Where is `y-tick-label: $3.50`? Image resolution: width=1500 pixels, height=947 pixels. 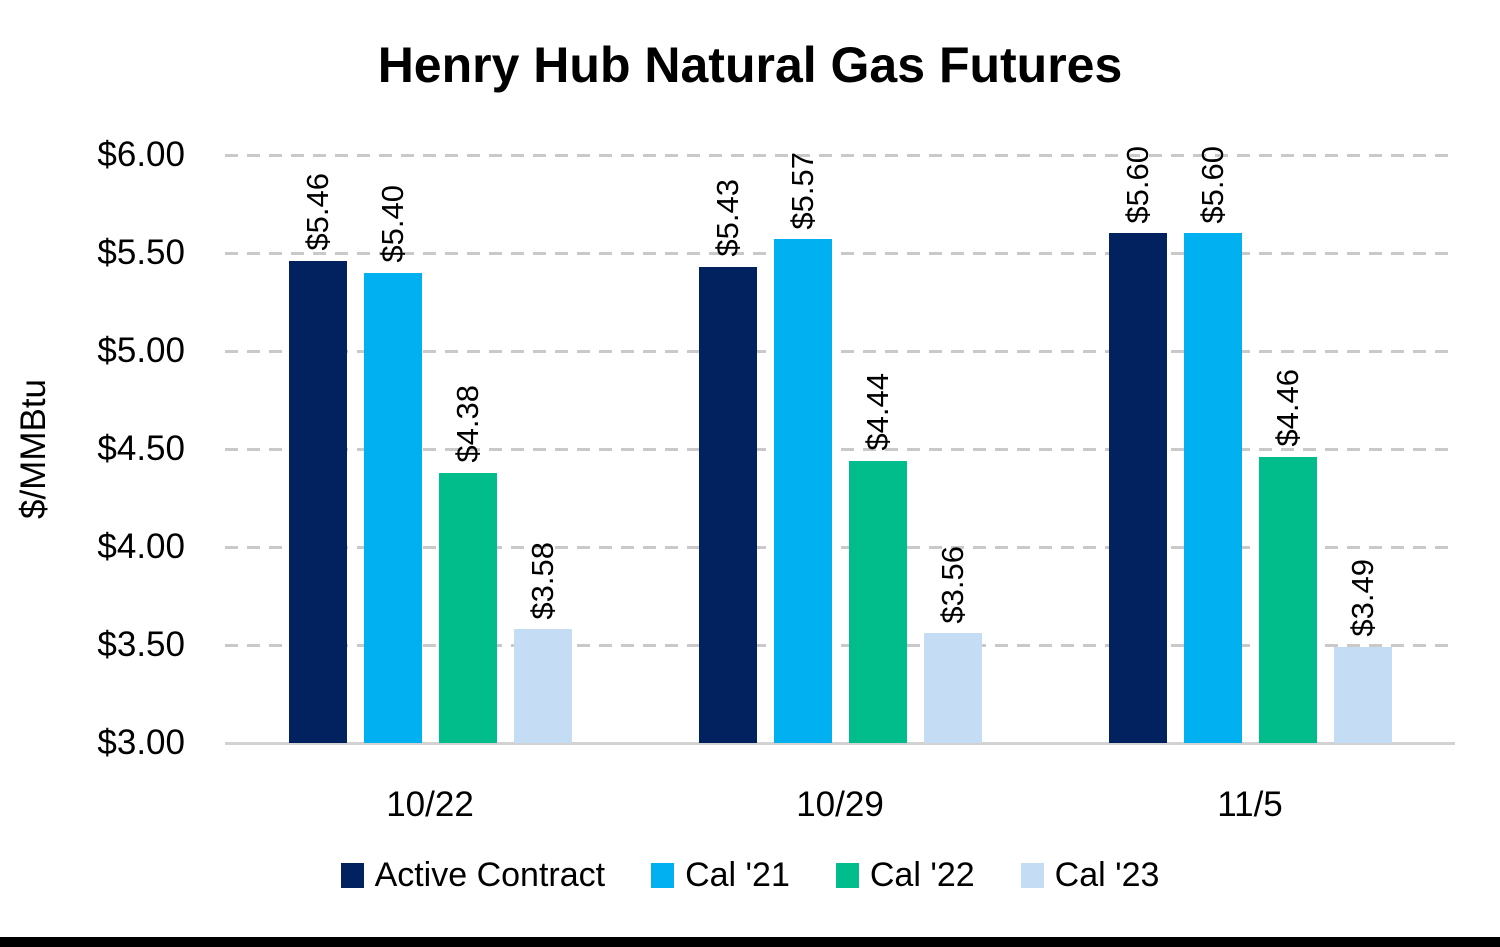 y-tick-label: $3.50 is located at coordinates (141, 644).